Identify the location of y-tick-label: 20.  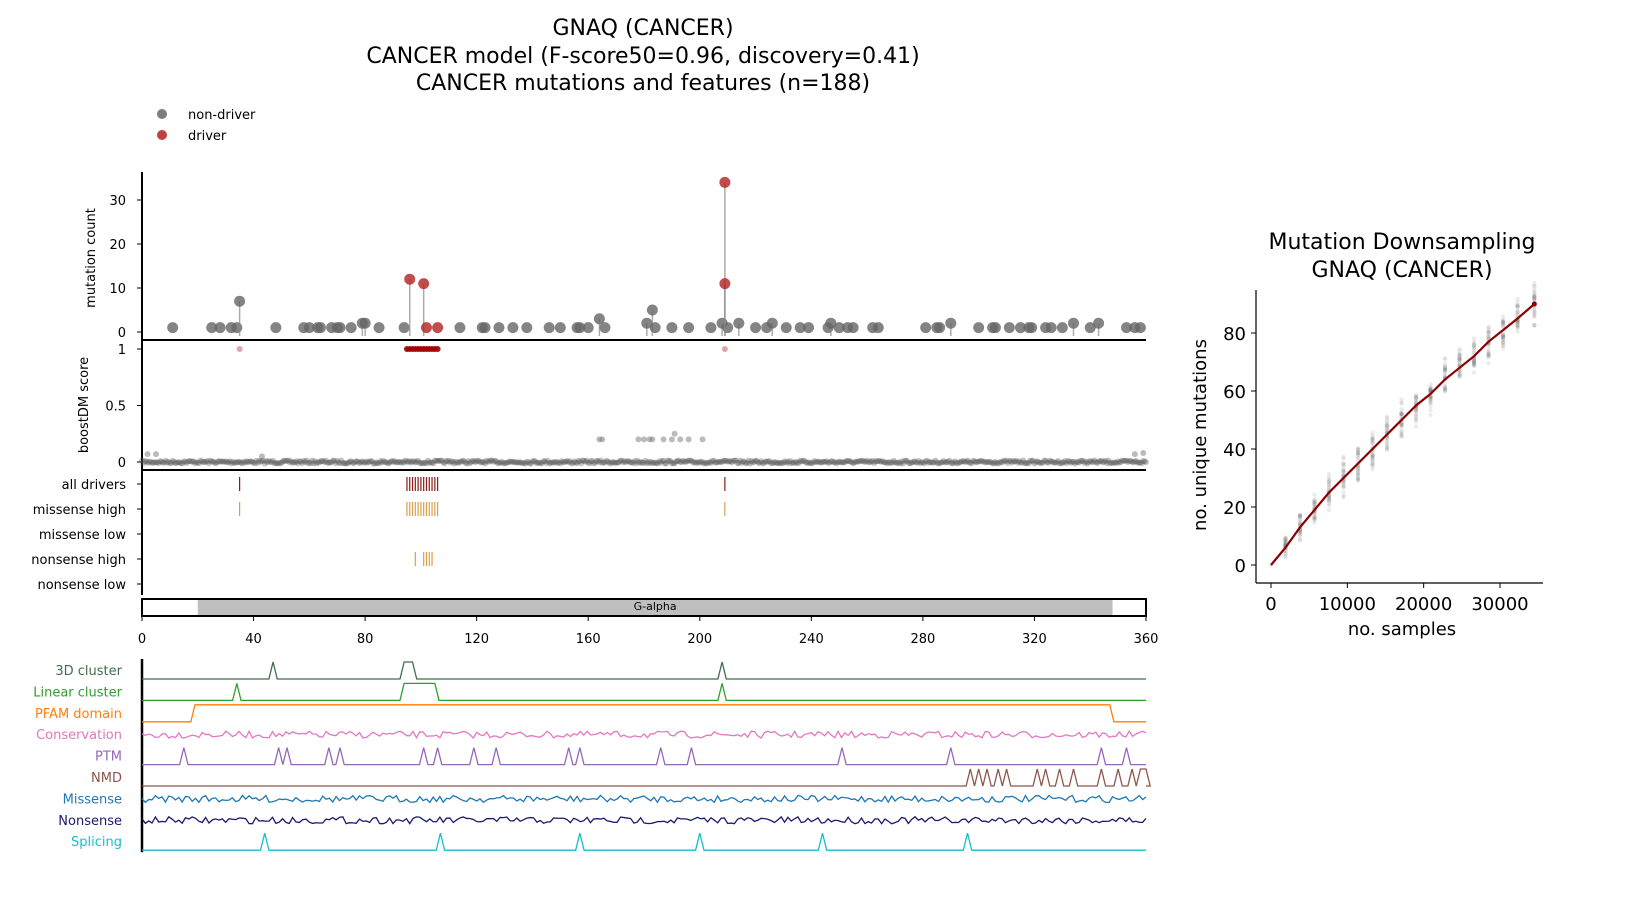
(1234, 508).